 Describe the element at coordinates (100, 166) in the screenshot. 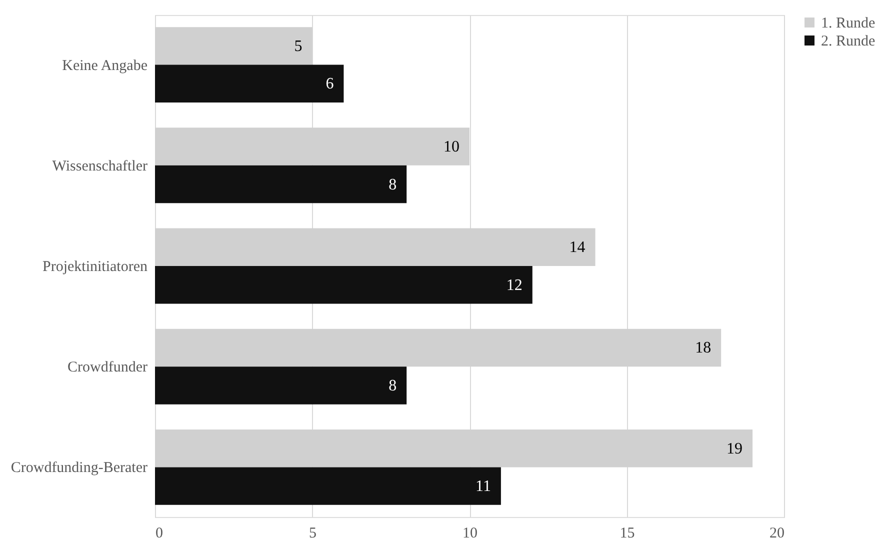

I see `y-tick-label: Wissenschaftler` at that location.